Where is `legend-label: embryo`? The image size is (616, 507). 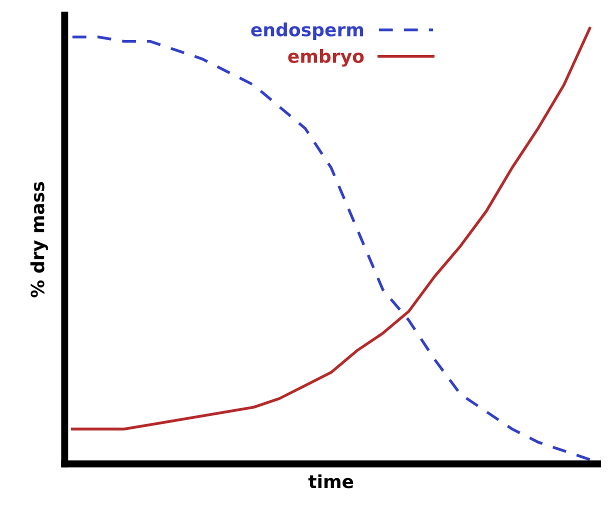 legend-label: embryo is located at coordinates (326, 57).